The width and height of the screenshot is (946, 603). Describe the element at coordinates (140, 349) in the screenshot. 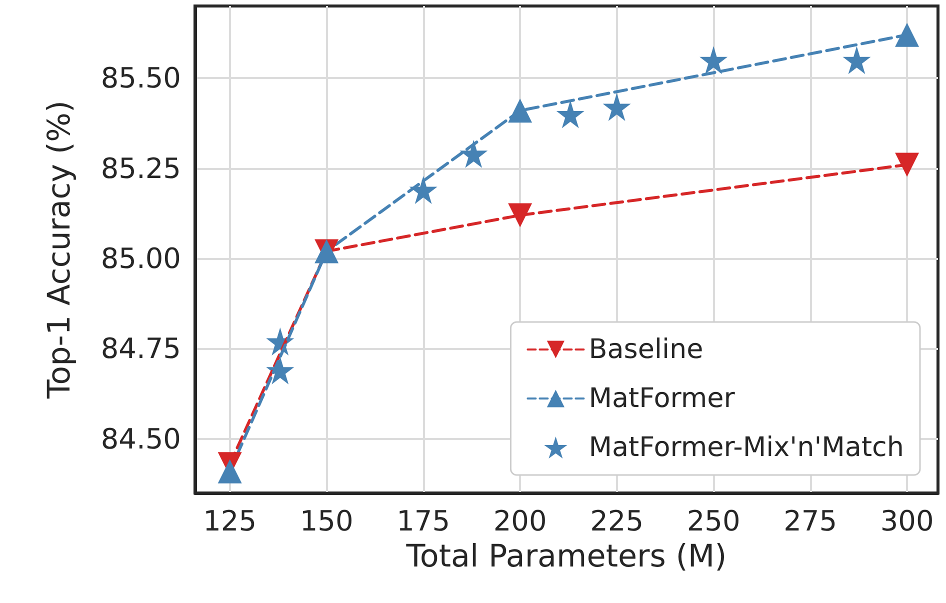

I see `y-tick-label: 84.75` at that location.